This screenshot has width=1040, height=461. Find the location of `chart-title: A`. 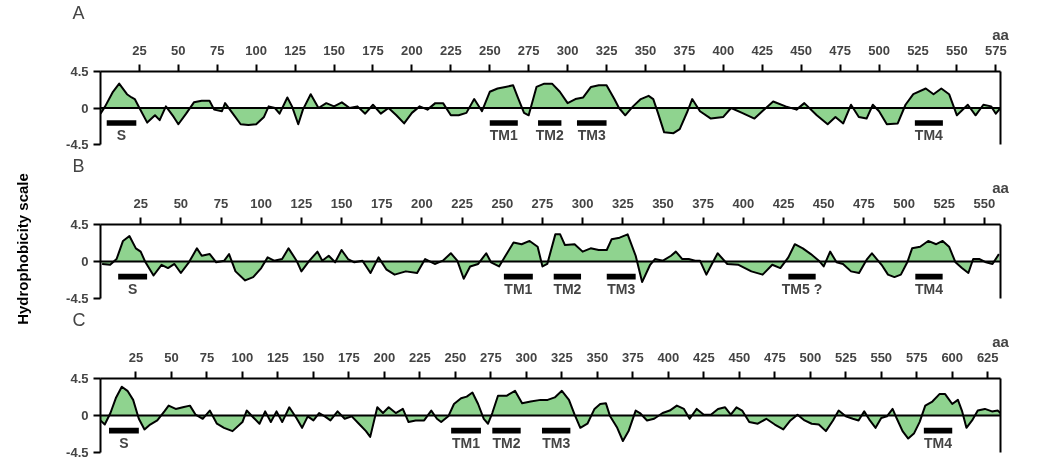

chart-title: A is located at coordinates (78, 12).